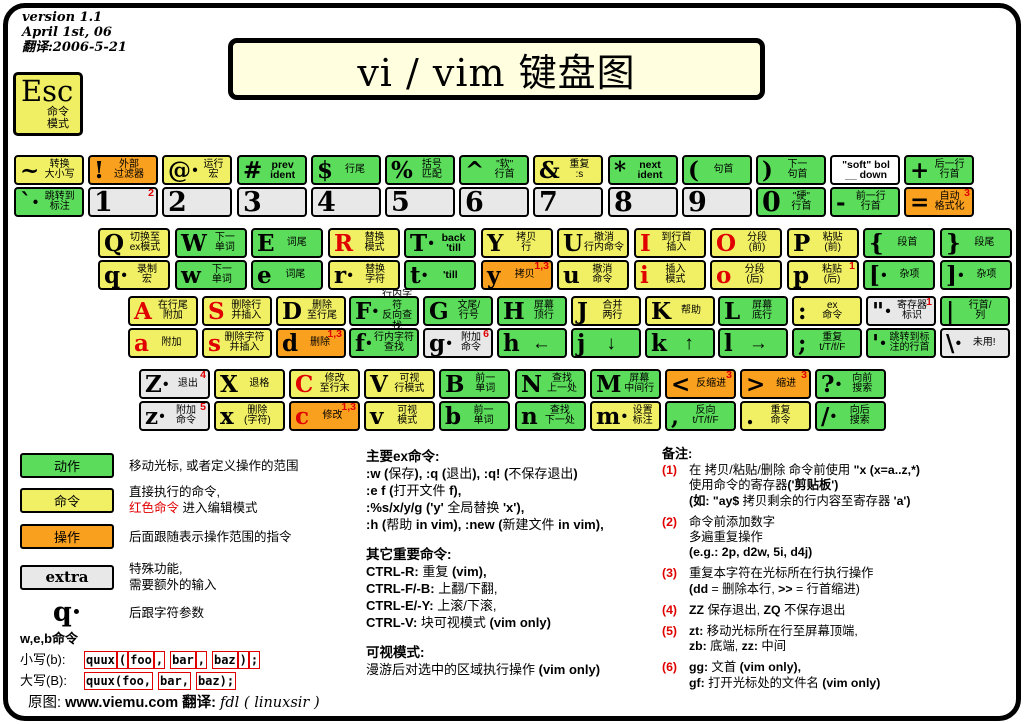 The width and height of the screenshot is (1024, 724). Describe the element at coordinates (287, 275) in the screenshot. I see `key-half: e 词尾` at that location.